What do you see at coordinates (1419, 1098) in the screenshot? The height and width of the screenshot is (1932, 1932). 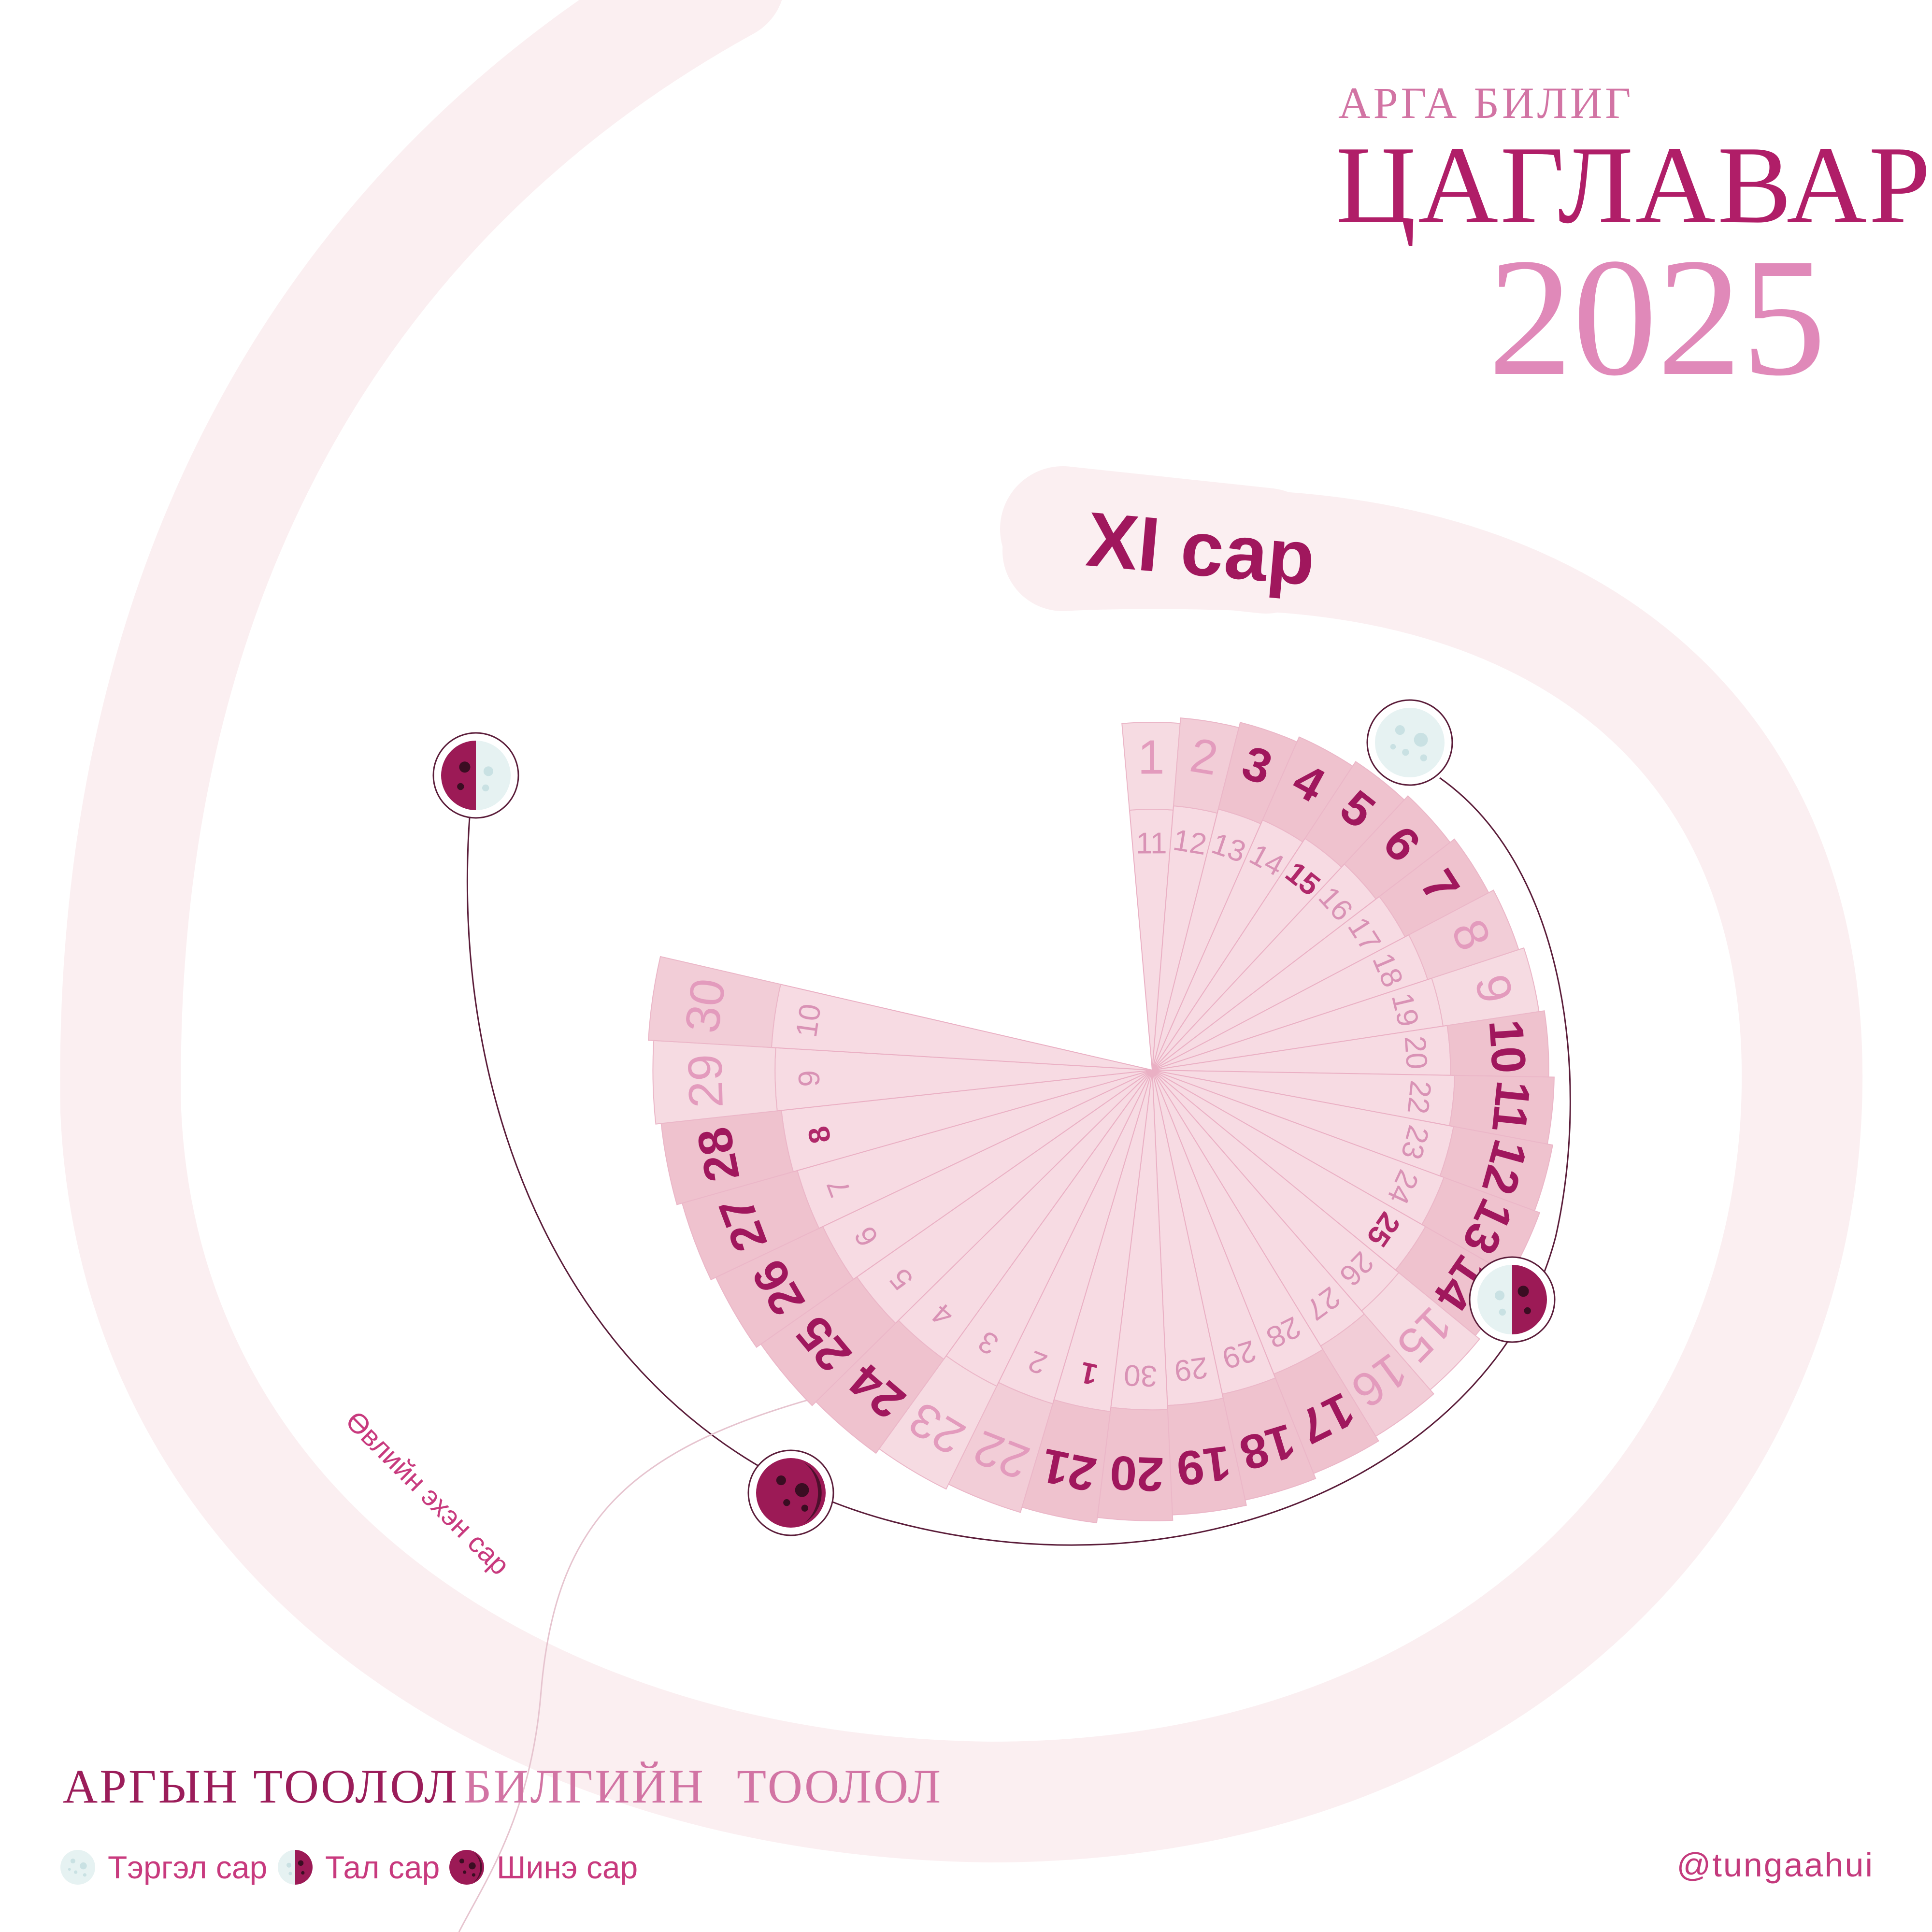 I see `inner-day-number: 22` at bounding box center [1419, 1098].